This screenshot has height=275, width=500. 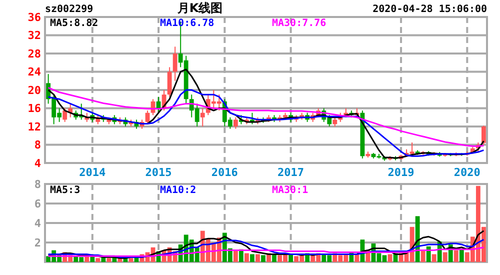 I want to click on y-tick-label: 12, so click(x=34, y=127).